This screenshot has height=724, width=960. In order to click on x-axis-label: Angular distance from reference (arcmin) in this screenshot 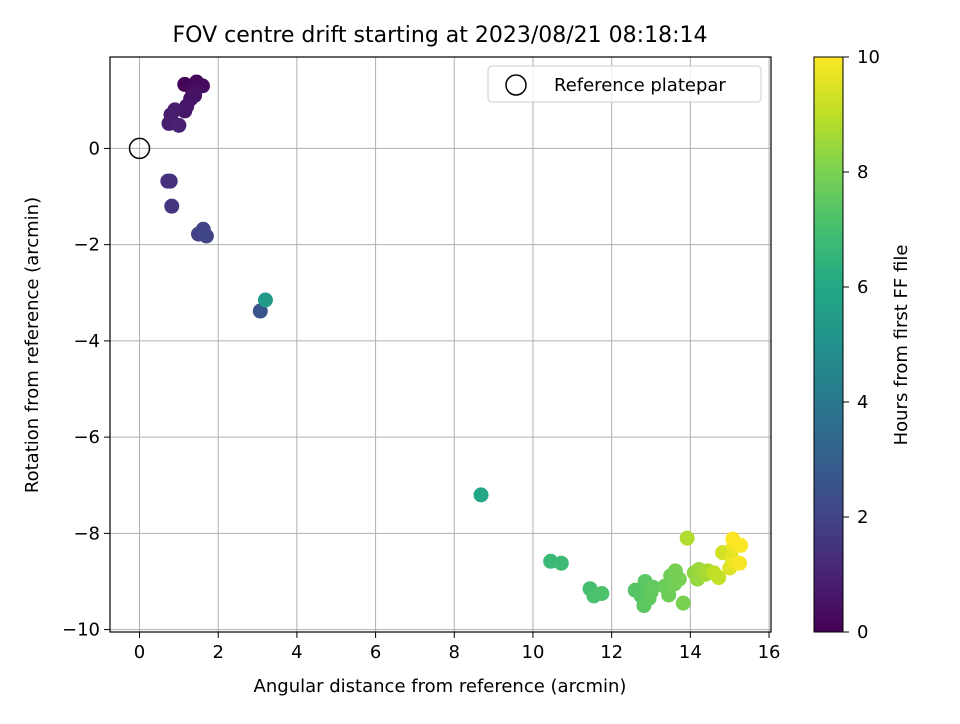, I will do `click(440, 686)`.